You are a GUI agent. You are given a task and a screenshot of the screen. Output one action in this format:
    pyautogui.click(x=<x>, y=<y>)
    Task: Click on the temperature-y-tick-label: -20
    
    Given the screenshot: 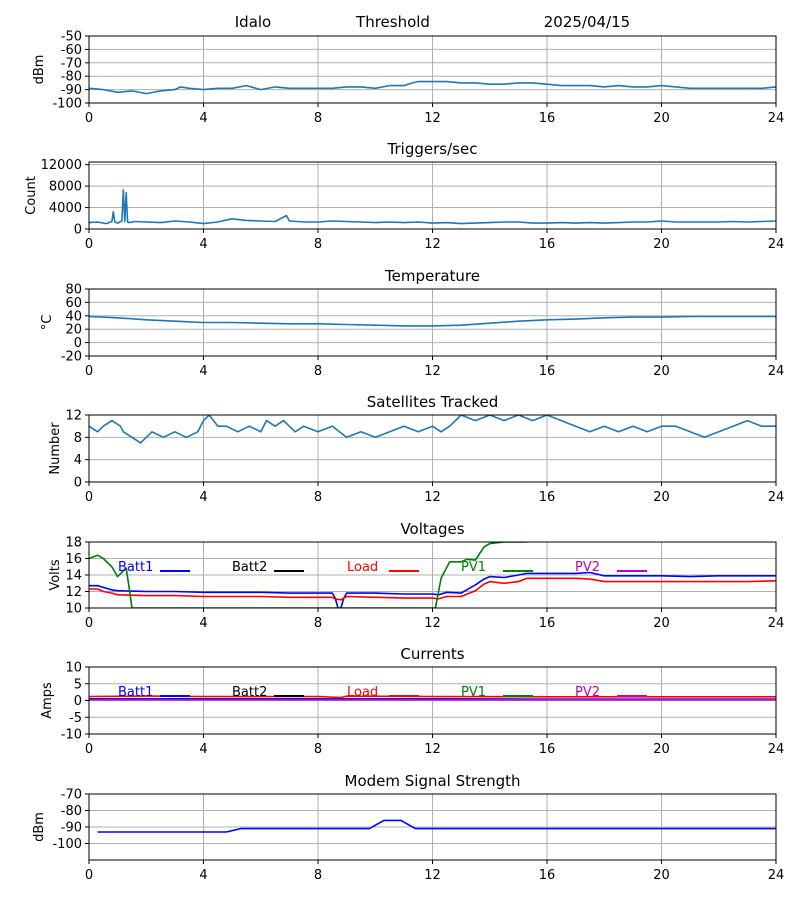 What is the action you would take?
    pyautogui.click(x=71, y=357)
    